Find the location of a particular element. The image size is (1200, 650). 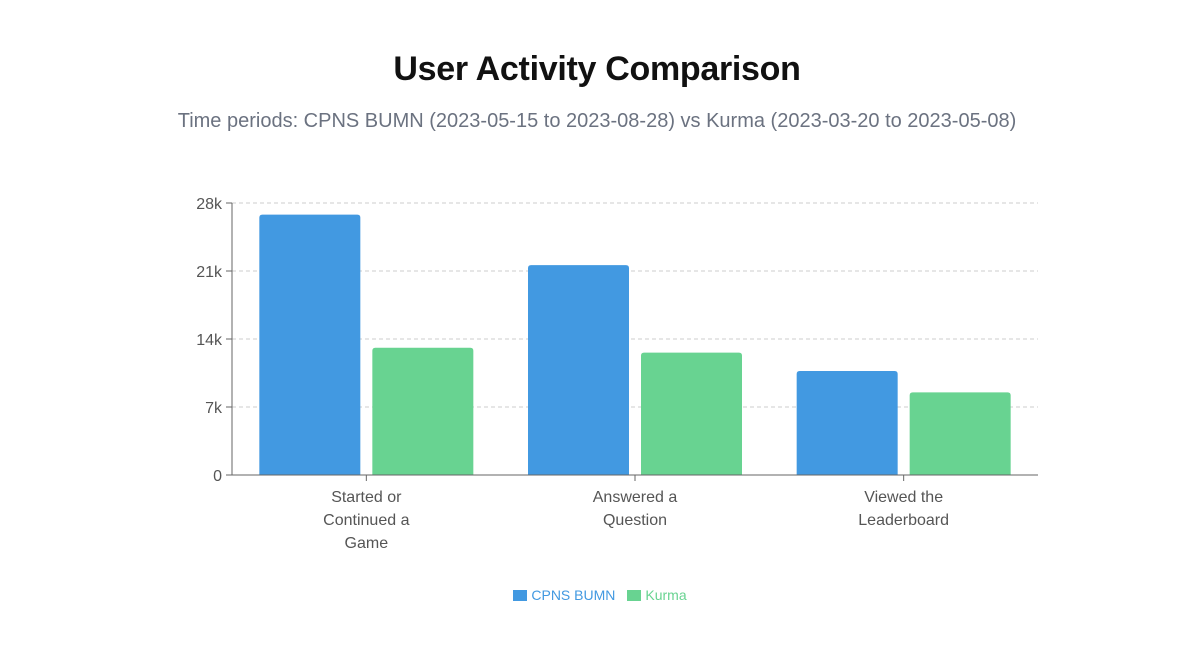

y-tick-label: 21k is located at coordinates (209, 272).